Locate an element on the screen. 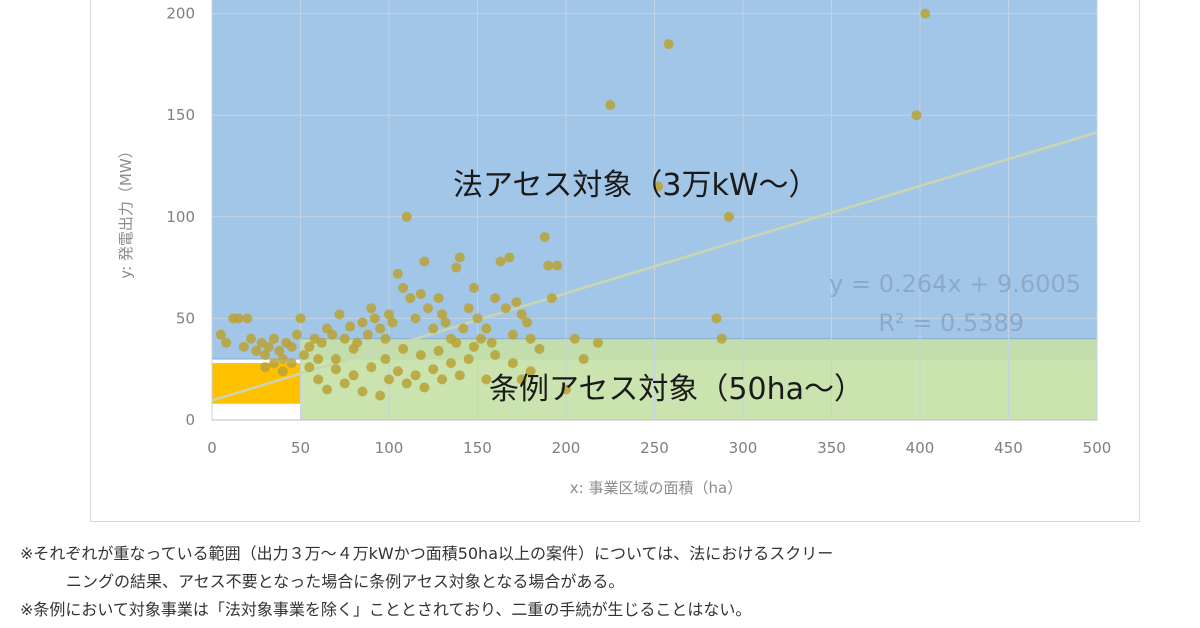  x-tick-label: 100 is located at coordinates (389, 448).